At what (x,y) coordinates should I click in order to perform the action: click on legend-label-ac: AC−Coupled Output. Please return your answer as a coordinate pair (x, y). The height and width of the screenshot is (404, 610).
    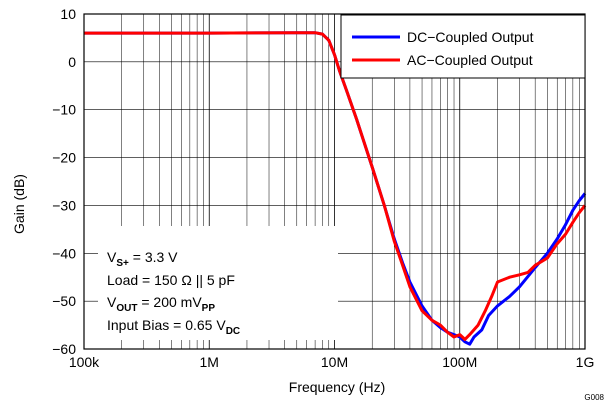
    Looking at the image, I should click on (470, 60).